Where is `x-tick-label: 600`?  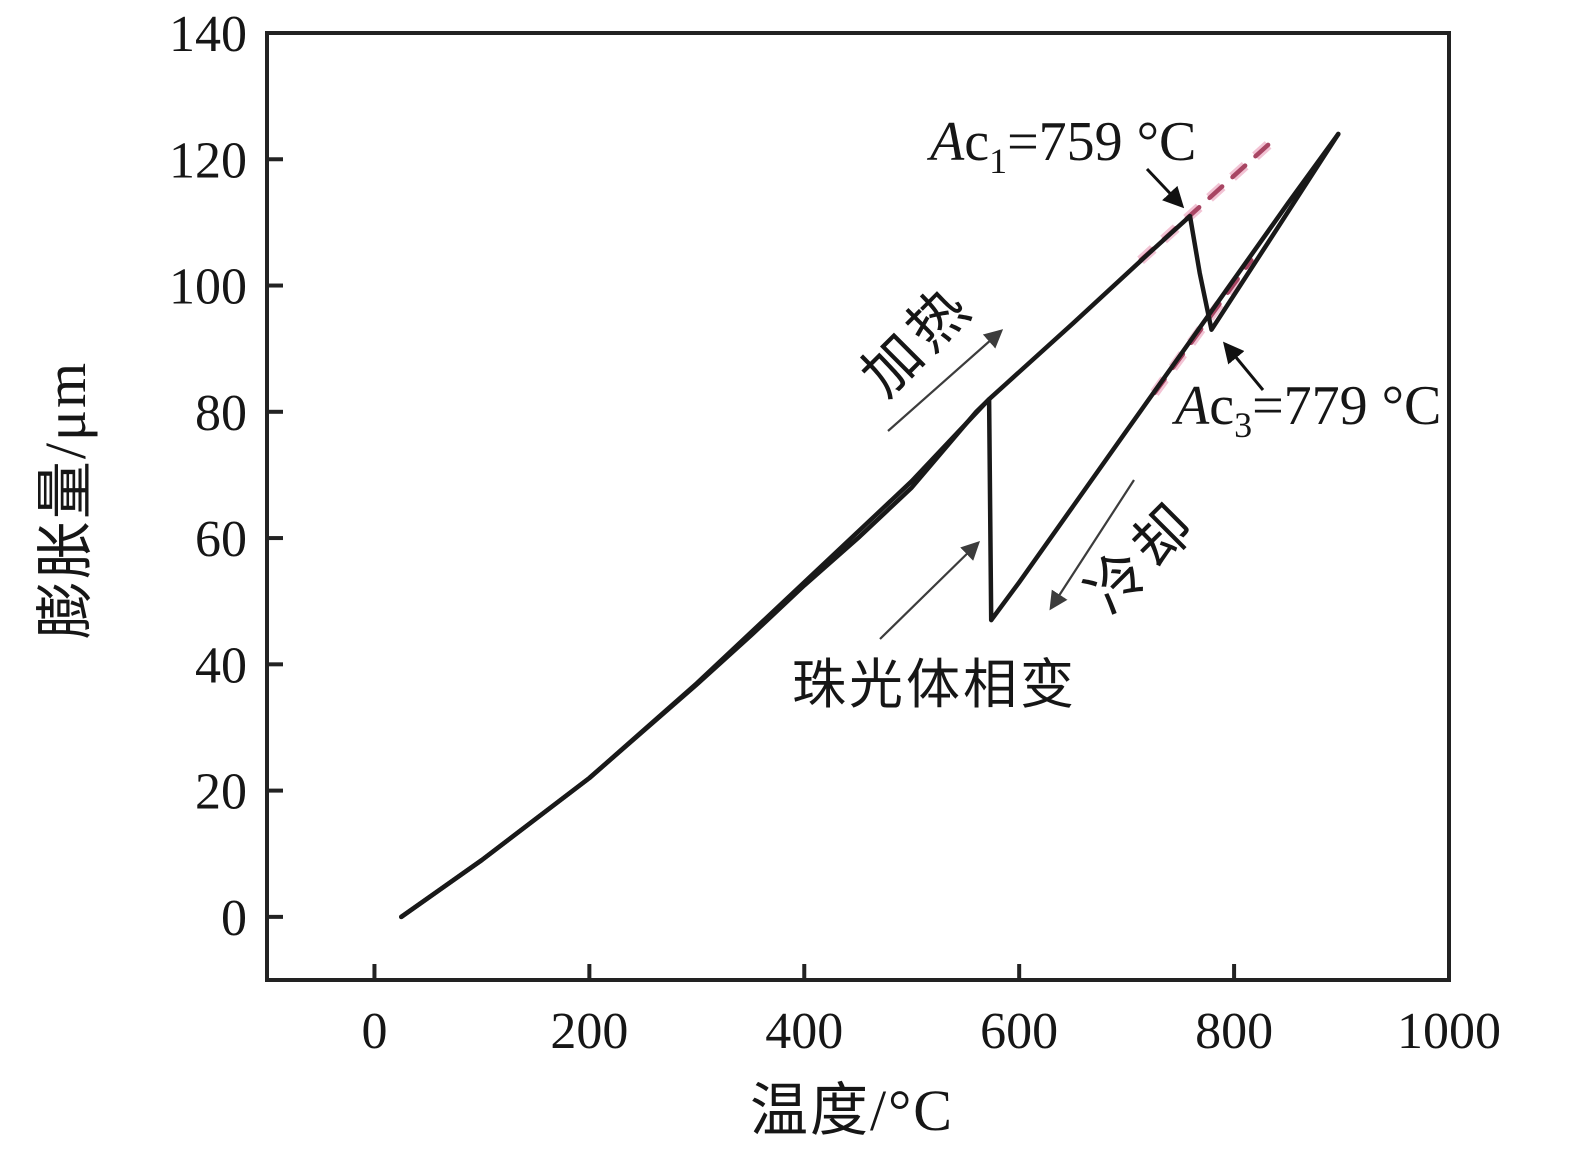
x-tick-label: 600 is located at coordinates (1019, 1031).